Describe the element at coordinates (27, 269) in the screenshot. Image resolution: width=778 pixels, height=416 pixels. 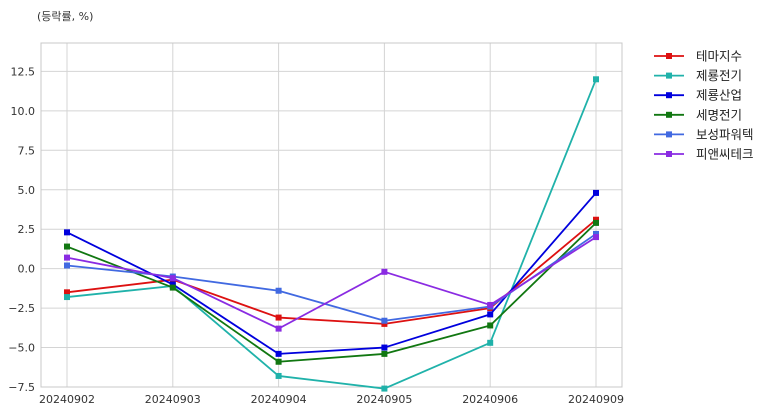
I see `y-tick-label: 0.0` at that location.